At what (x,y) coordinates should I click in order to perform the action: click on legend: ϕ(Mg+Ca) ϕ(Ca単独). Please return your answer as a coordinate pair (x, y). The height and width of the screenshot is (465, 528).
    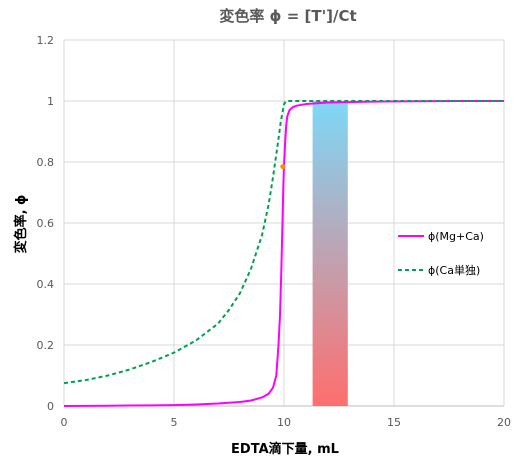
    Looking at the image, I should click on (441, 253).